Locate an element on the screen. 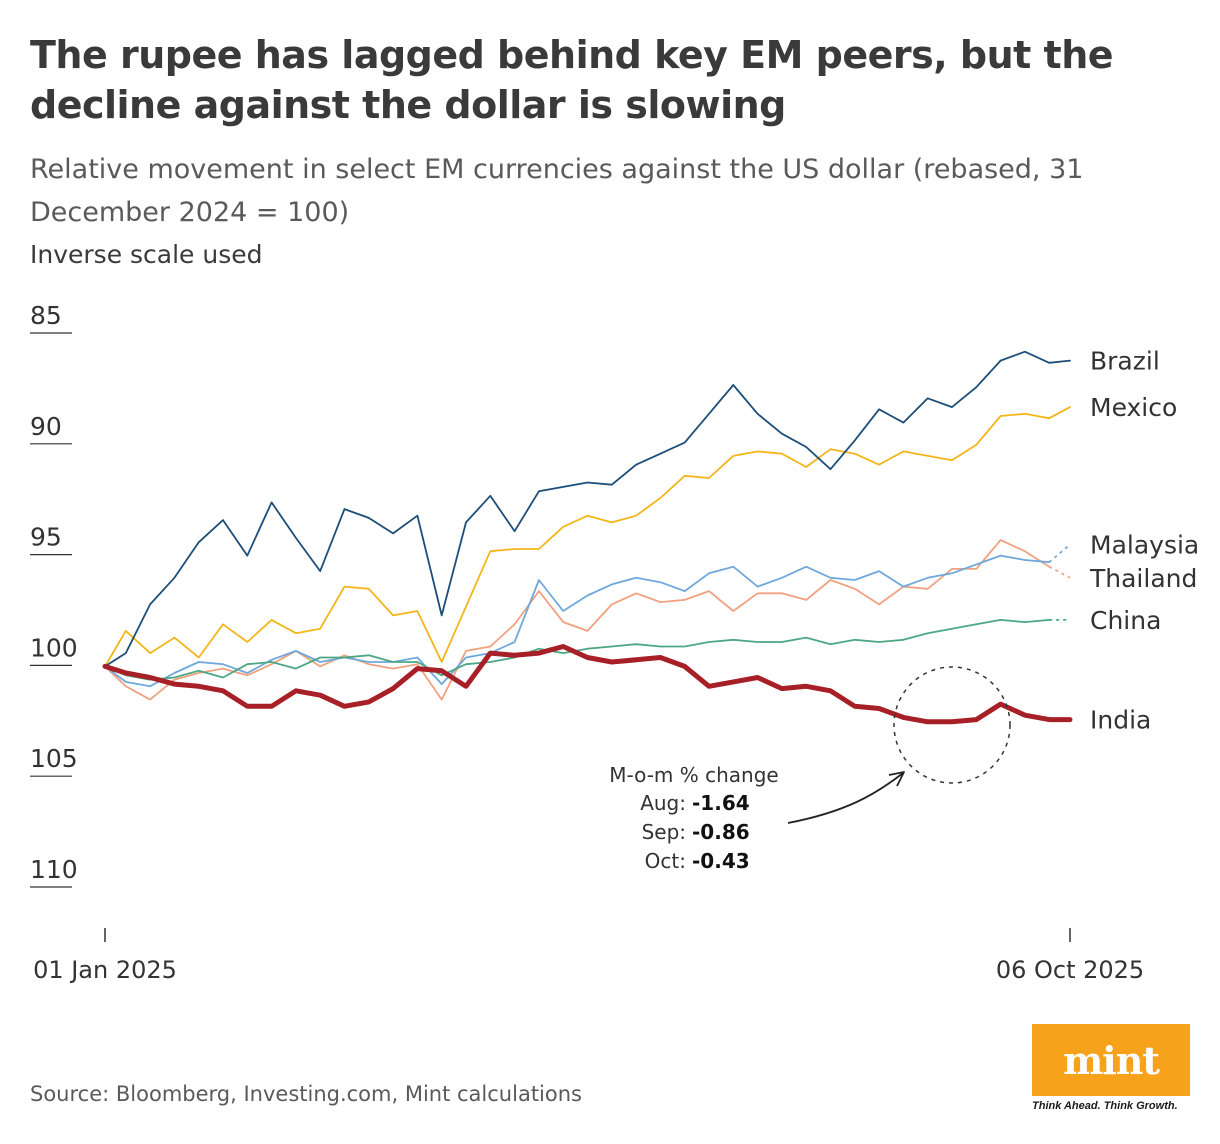 This screenshot has height=1144, width=1220. y-tick-label: 95 is located at coordinates (46, 537).